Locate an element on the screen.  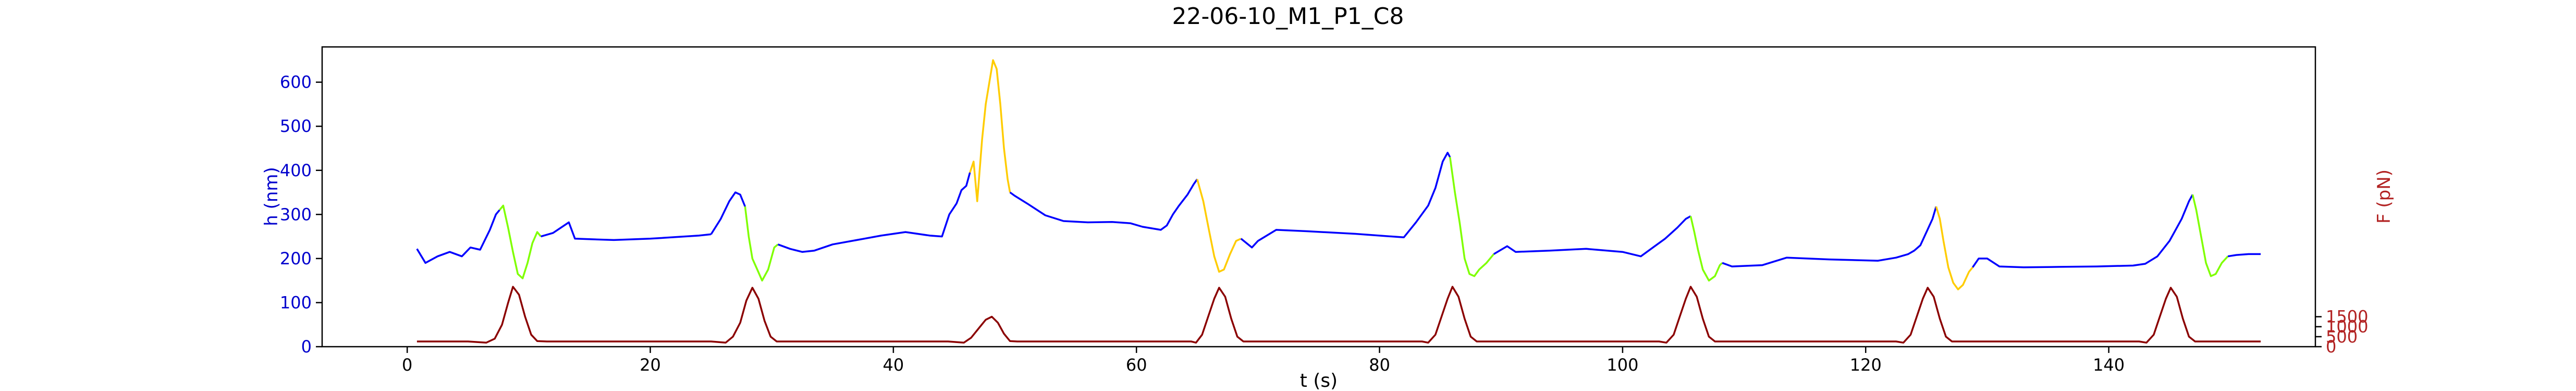
left-axis-ticks: 0 100 200 300 400 500 600 is located at coordinates (301, 214).